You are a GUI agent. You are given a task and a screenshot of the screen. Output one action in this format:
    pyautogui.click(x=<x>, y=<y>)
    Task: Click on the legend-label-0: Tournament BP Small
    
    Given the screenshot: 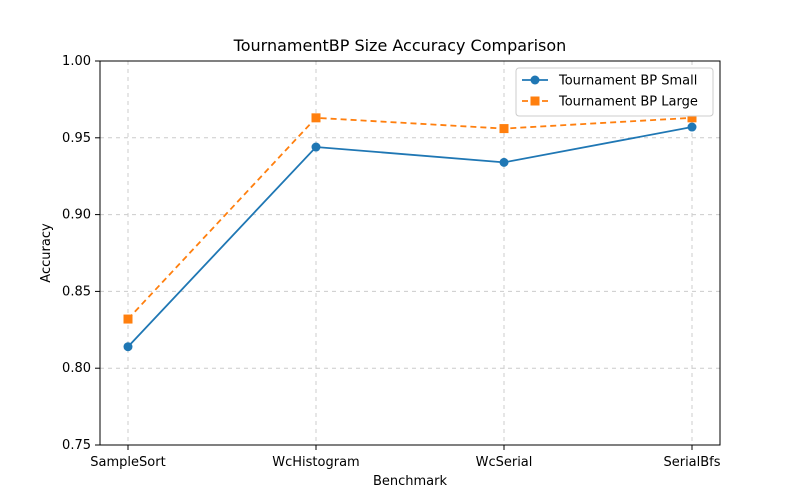 What is the action you would take?
    pyautogui.click(x=627, y=81)
    